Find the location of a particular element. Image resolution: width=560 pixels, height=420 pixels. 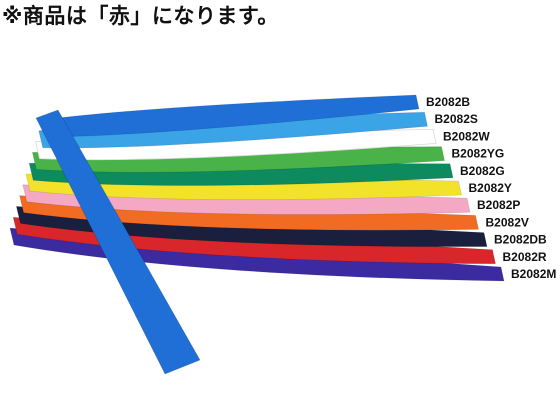

product-code-label: B2082M is located at coordinates (533, 274).